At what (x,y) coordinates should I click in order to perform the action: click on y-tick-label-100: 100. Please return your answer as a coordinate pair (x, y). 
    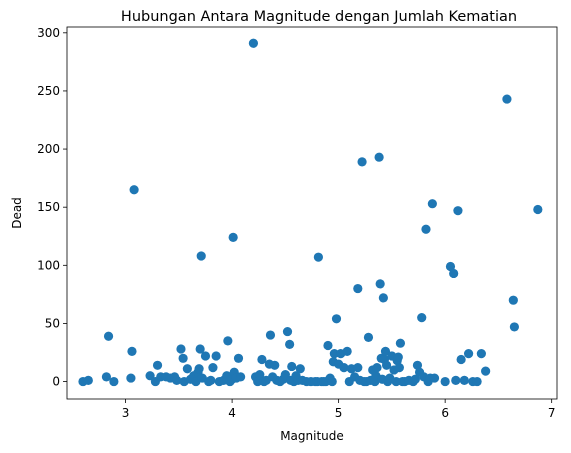
    Looking at the image, I should click on (48, 265).